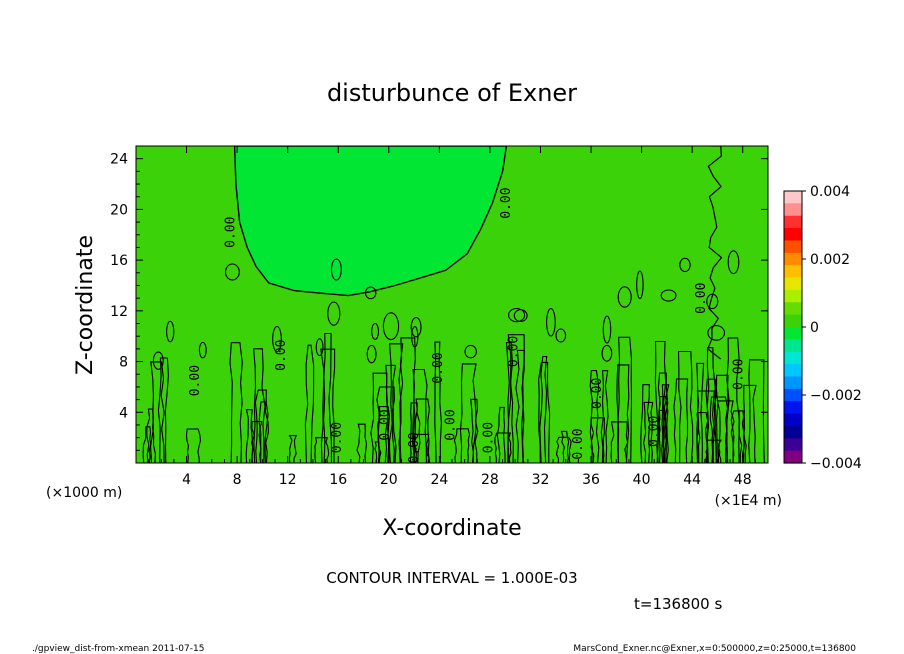 The width and height of the screenshot is (904, 654). What do you see at coordinates (642, 480) in the screenshot?
I see `x-tick-label: 40` at bounding box center [642, 480].